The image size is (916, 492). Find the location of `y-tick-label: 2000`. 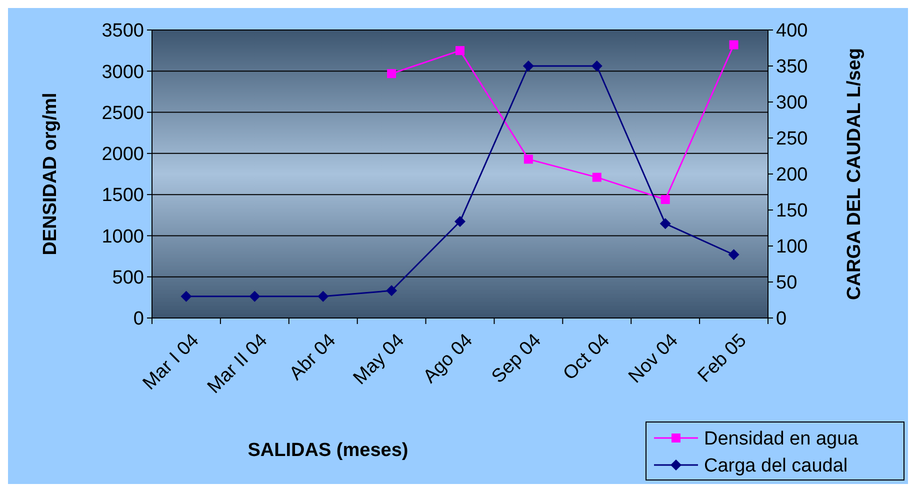

y-tick-label: 2000 is located at coordinates (123, 155).